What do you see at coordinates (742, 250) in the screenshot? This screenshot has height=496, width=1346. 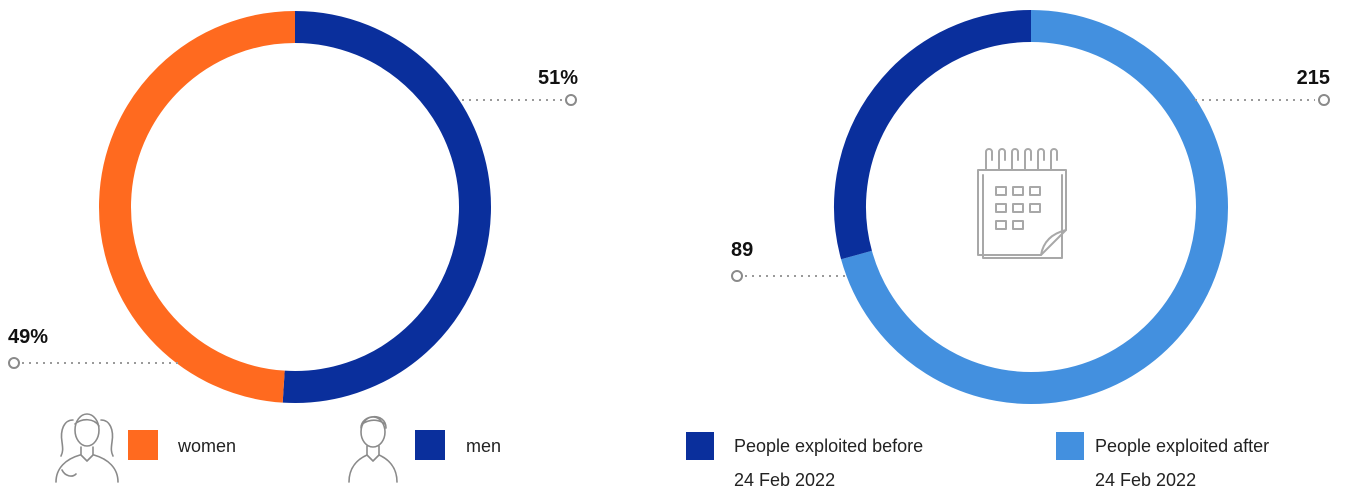 I see `before-value-label: 89` at bounding box center [742, 250].